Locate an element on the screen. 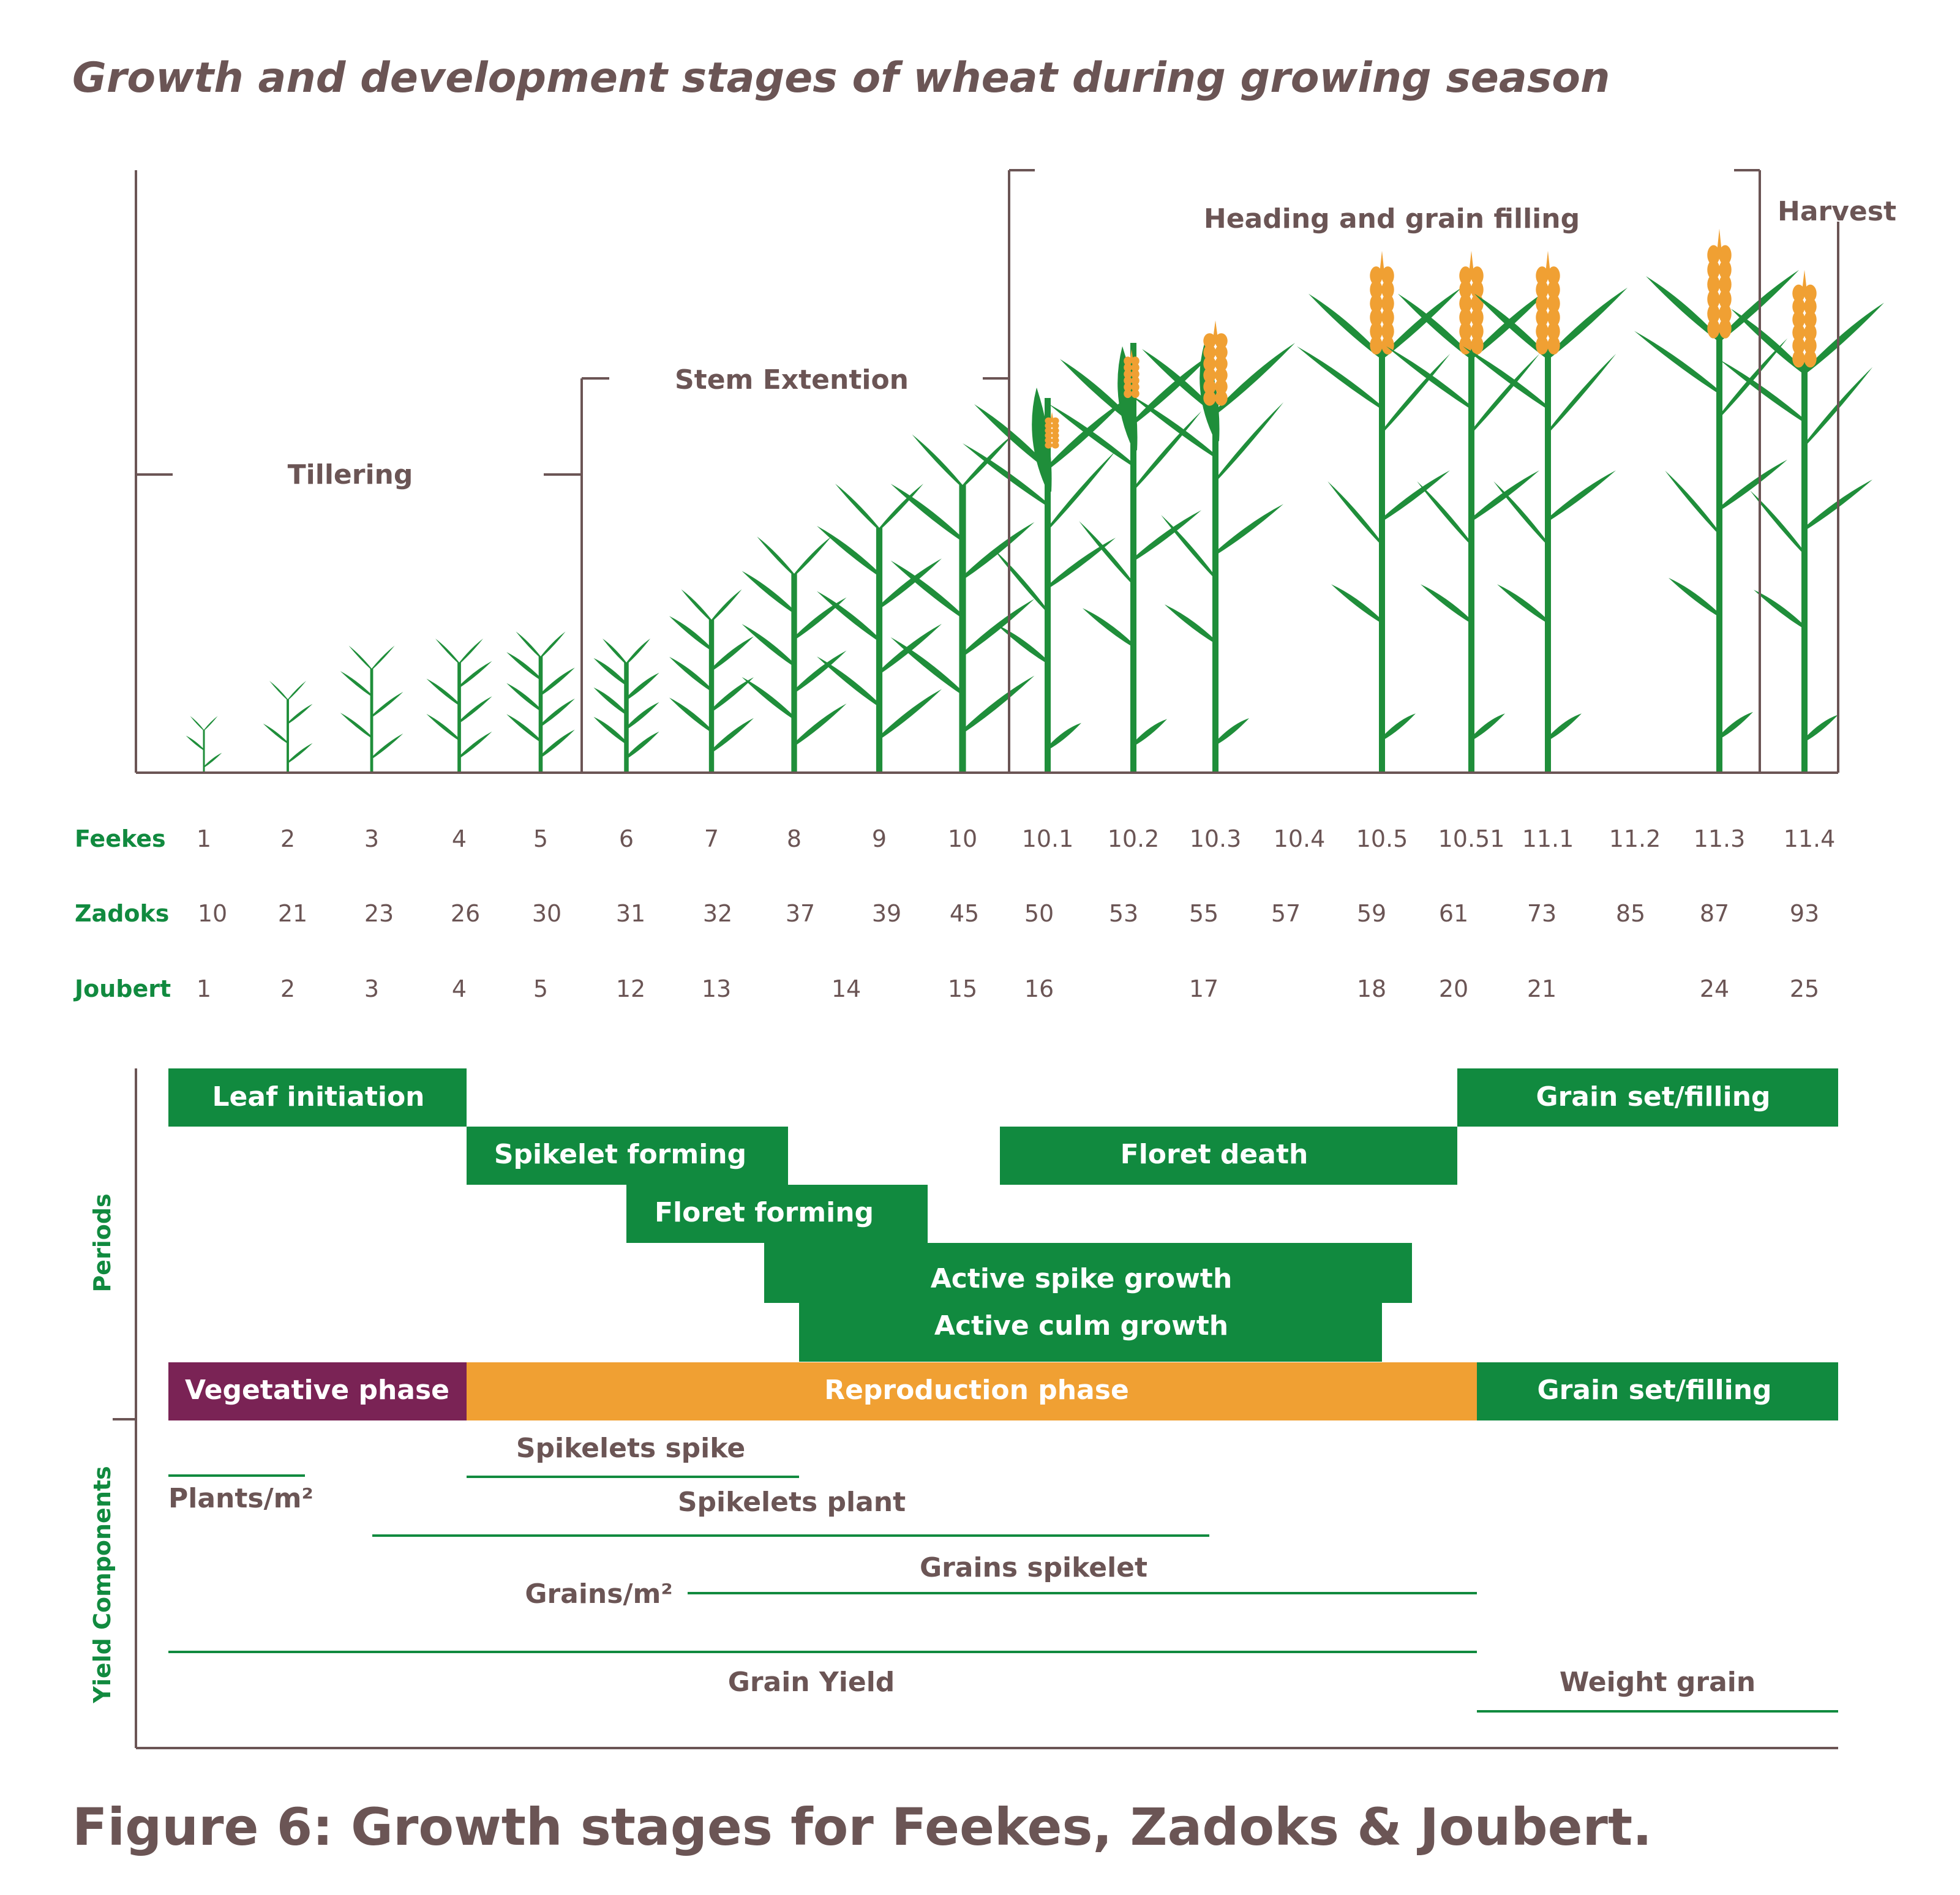  zadoks-value: 85 is located at coordinates (1630, 914).